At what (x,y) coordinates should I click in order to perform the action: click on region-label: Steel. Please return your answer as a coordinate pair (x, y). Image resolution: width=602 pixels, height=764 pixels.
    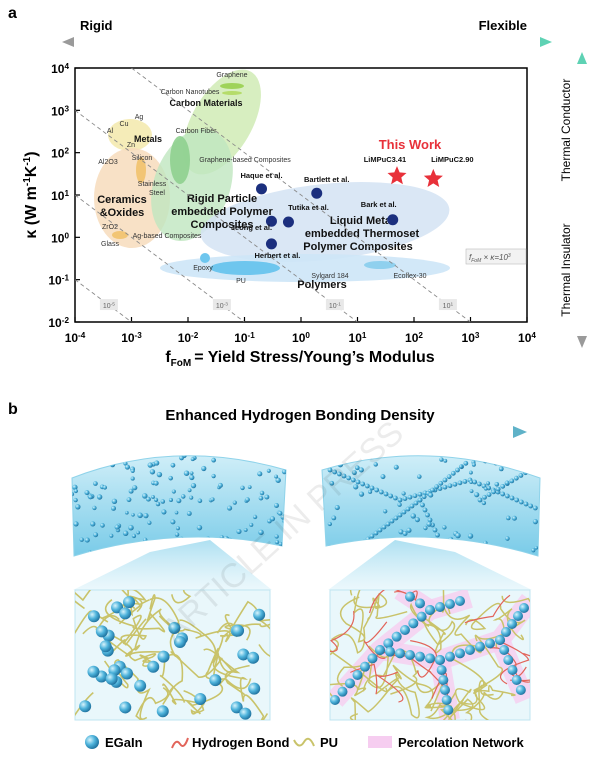
    Looking at the image, I should click on (157, 193).